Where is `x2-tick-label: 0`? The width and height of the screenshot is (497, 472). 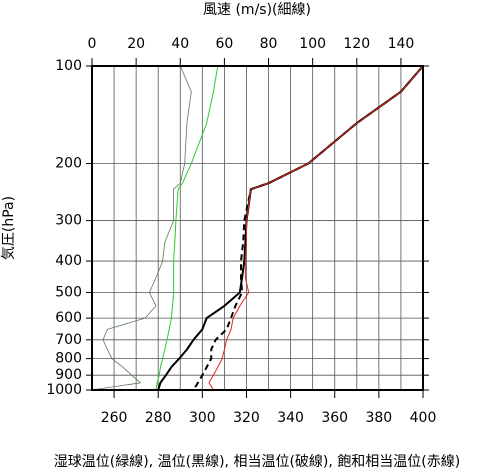
x2-tick-label: 0 is located at coordinates (92, 44).